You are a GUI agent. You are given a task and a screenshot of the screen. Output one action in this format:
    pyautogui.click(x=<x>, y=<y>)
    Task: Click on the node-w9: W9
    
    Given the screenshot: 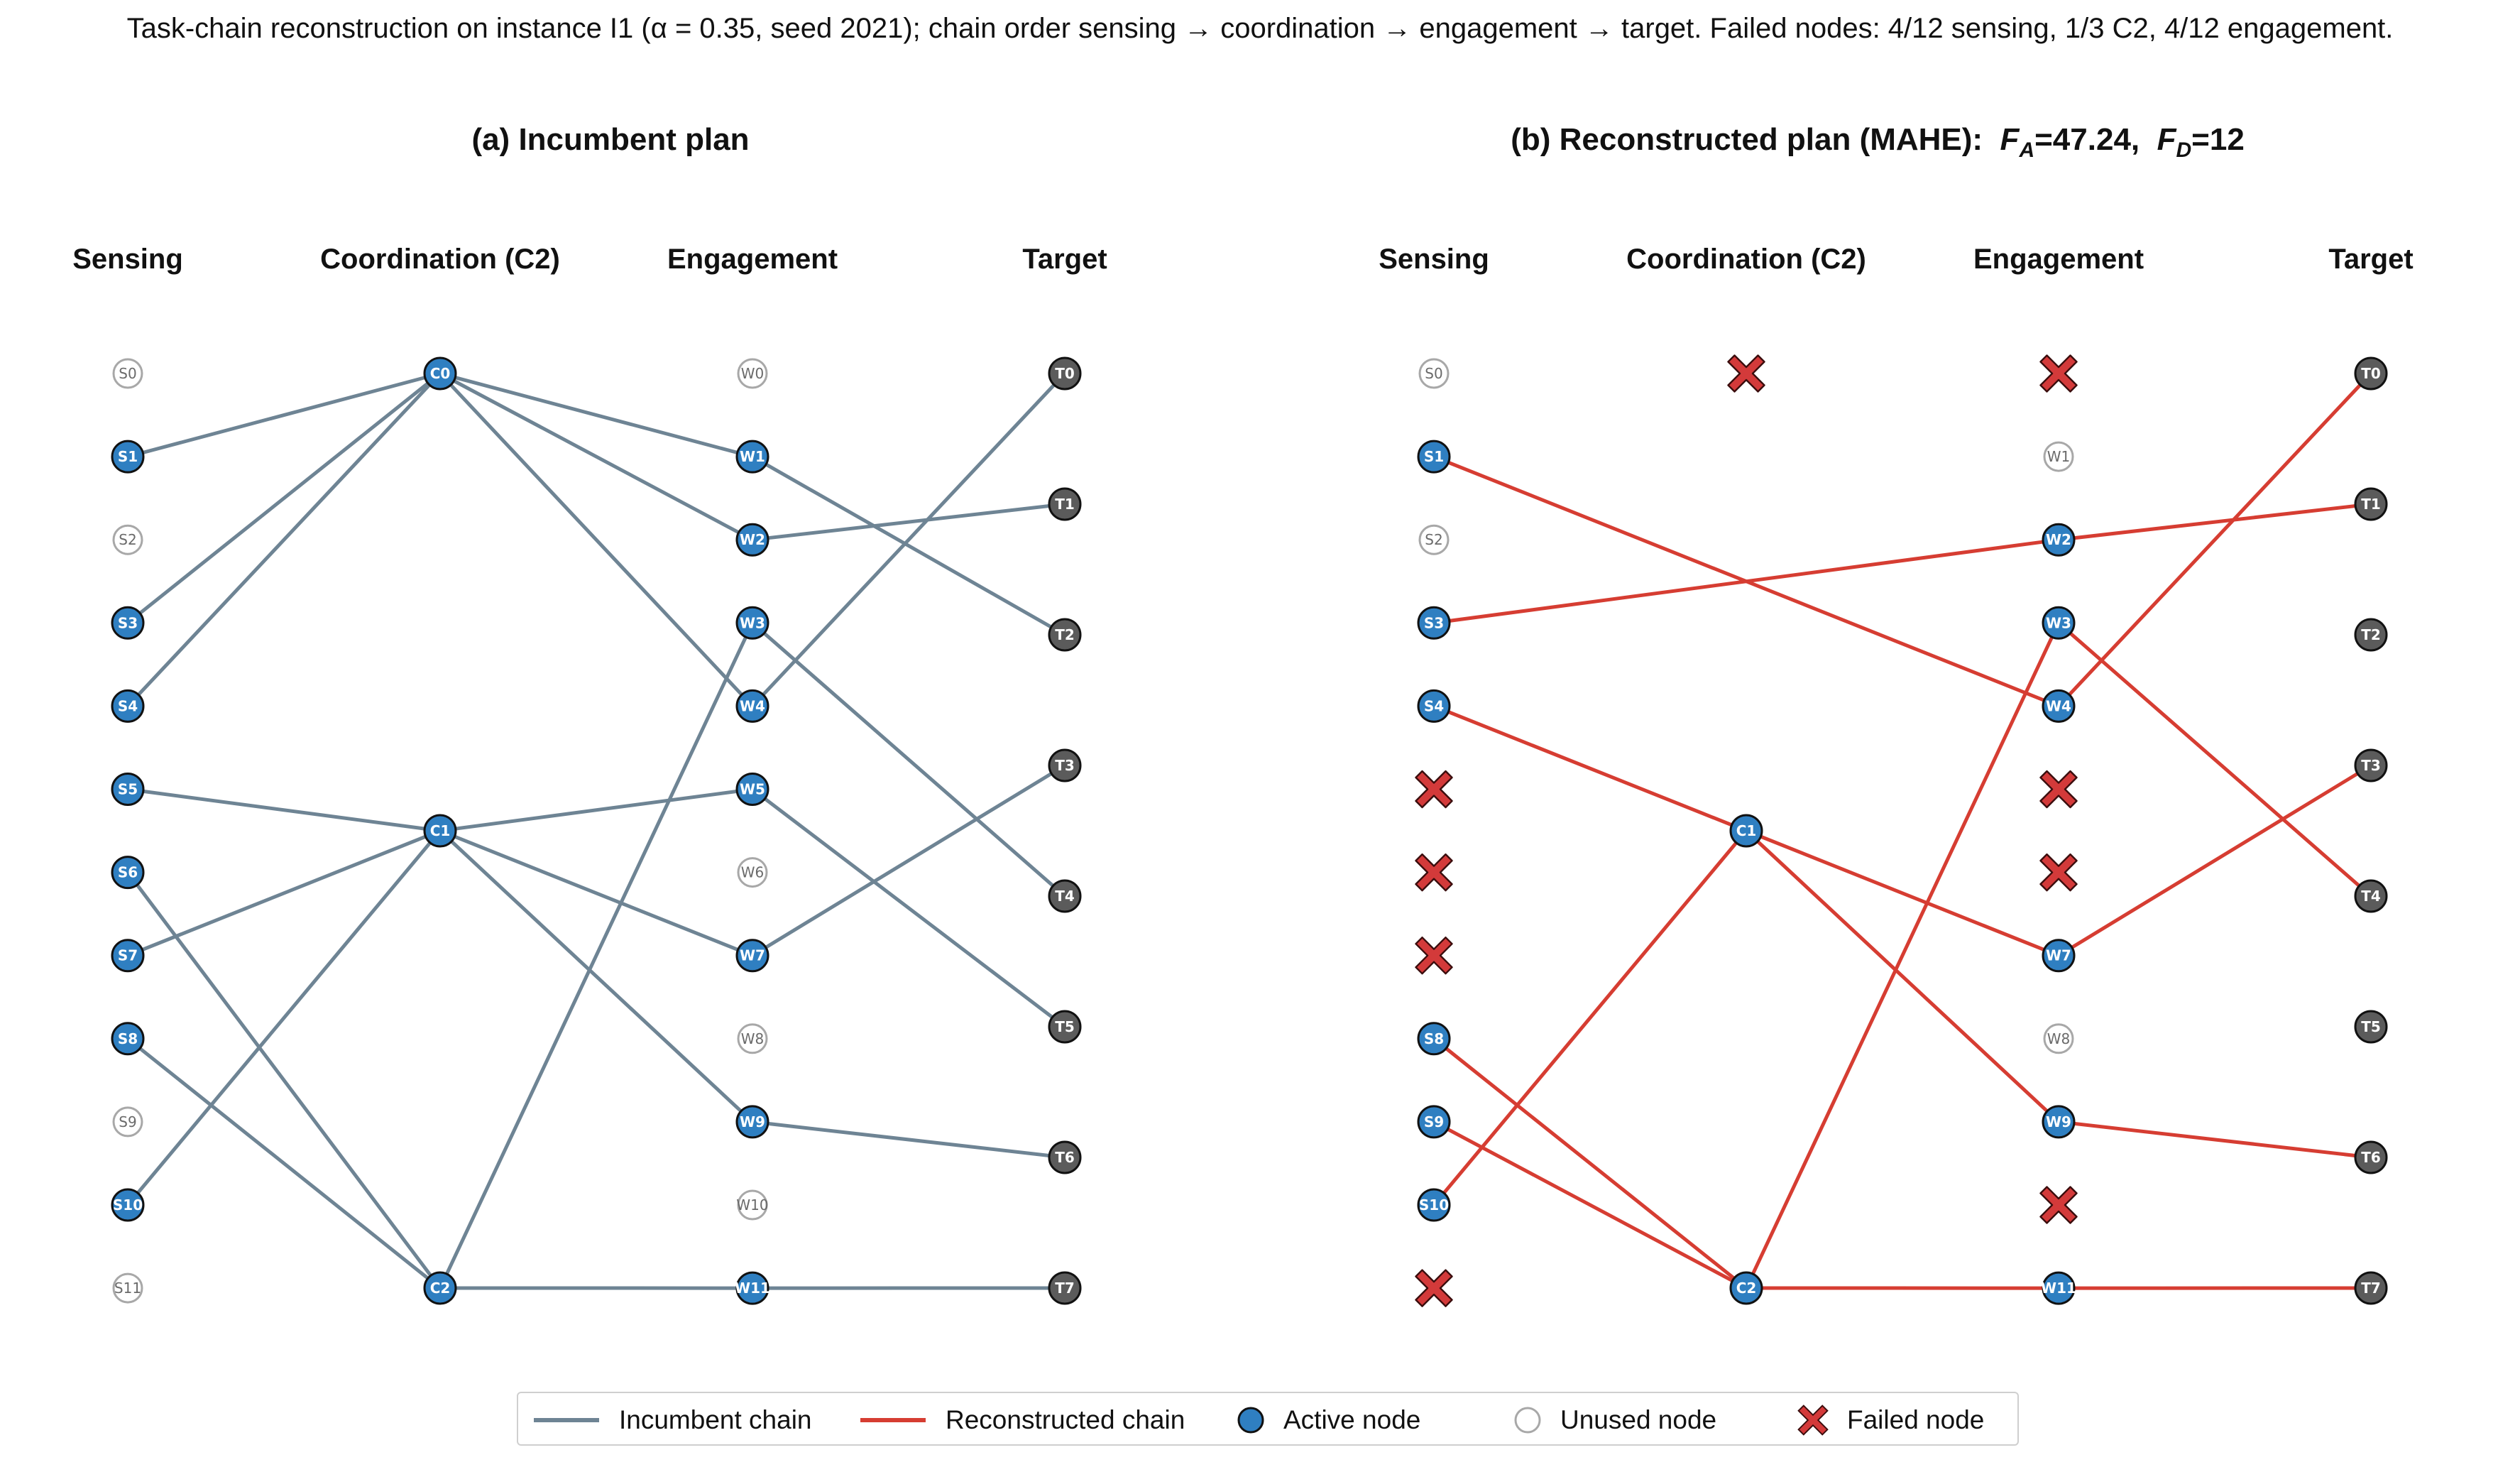 What is the action you would take?
    pyautogui.click(x=752, y=1122)
    